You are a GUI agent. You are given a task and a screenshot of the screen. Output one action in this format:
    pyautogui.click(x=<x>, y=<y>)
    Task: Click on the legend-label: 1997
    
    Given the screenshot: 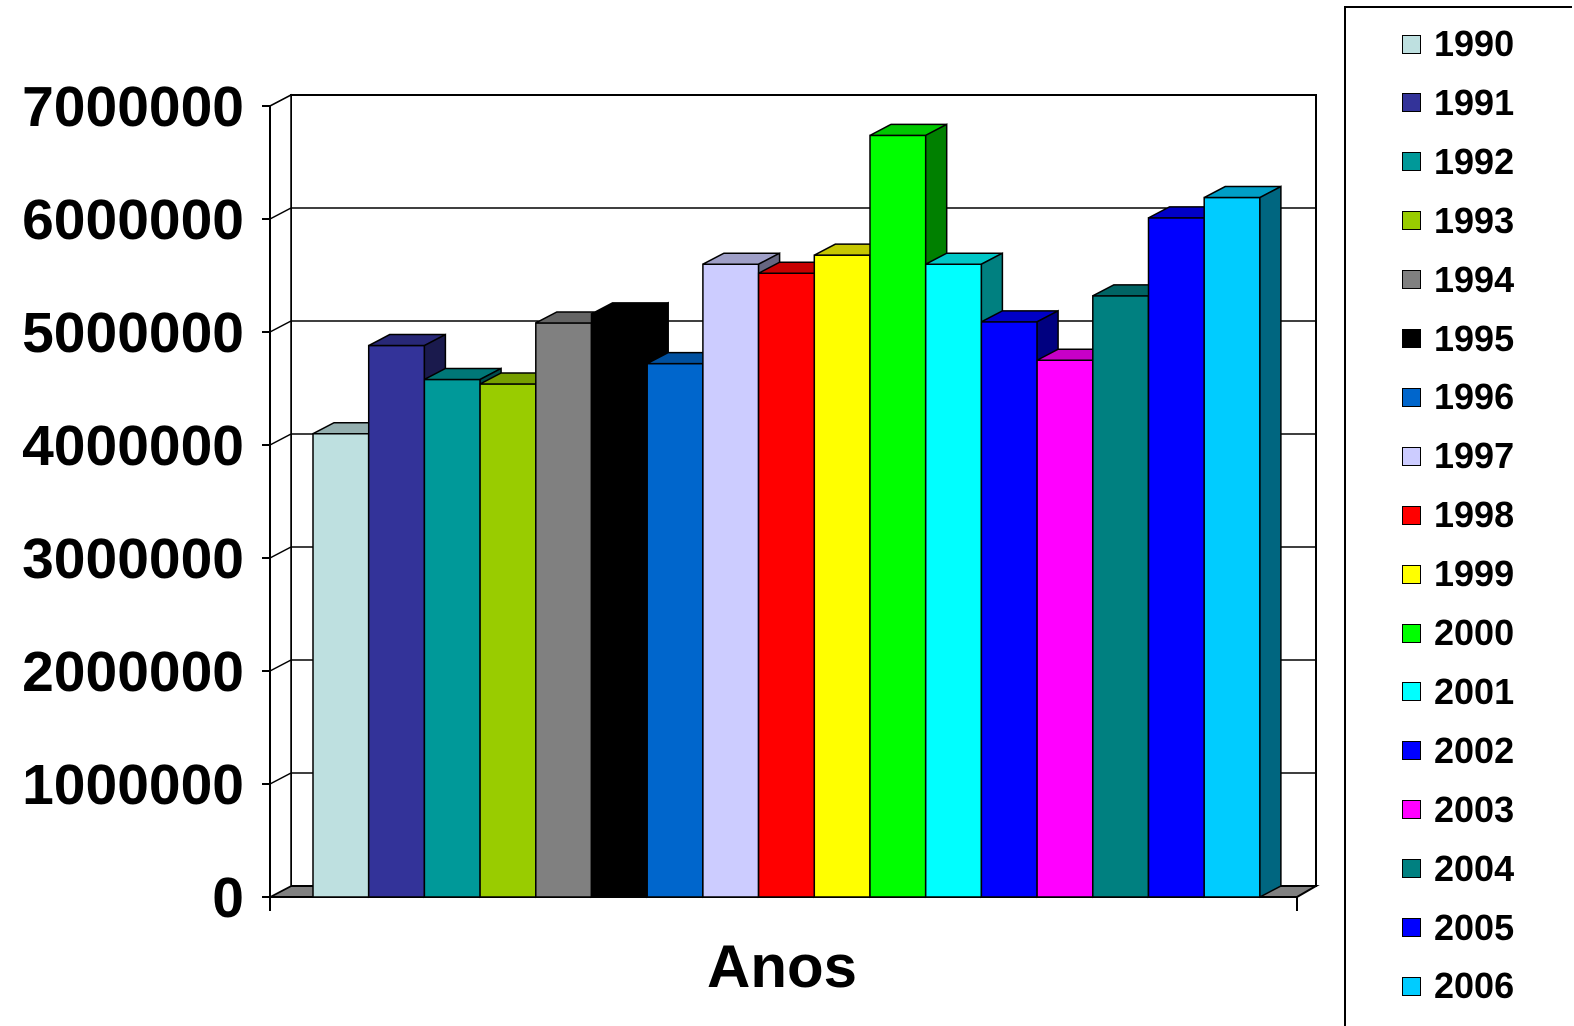 What is the action you would take?
    pyautogui.click(x=1474, y=456)
    